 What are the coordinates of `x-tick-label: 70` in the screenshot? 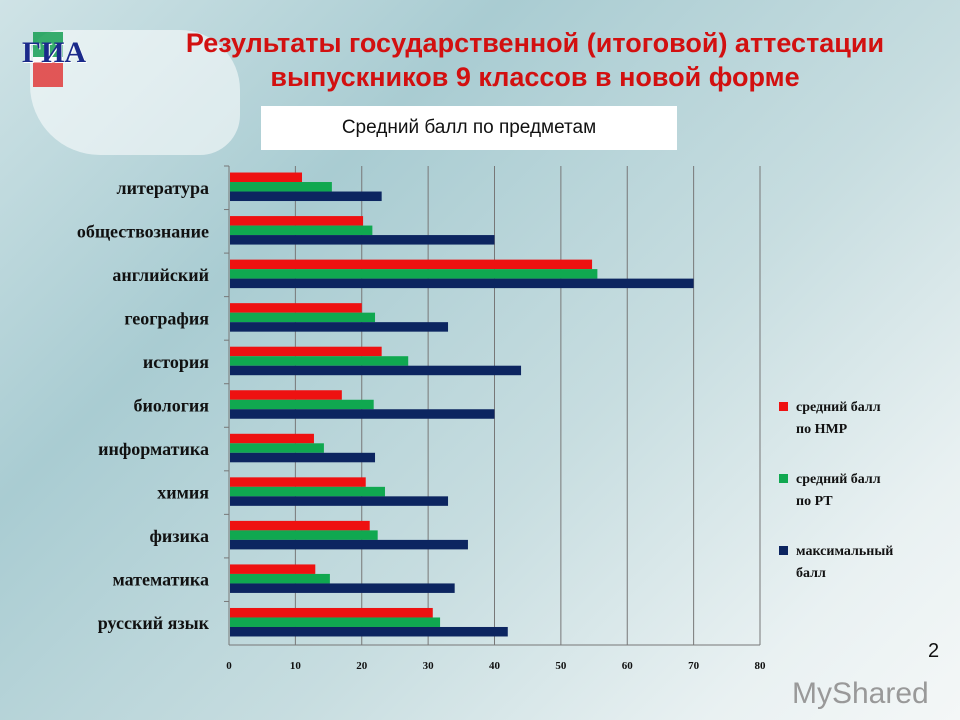 It's located at (694, 666).